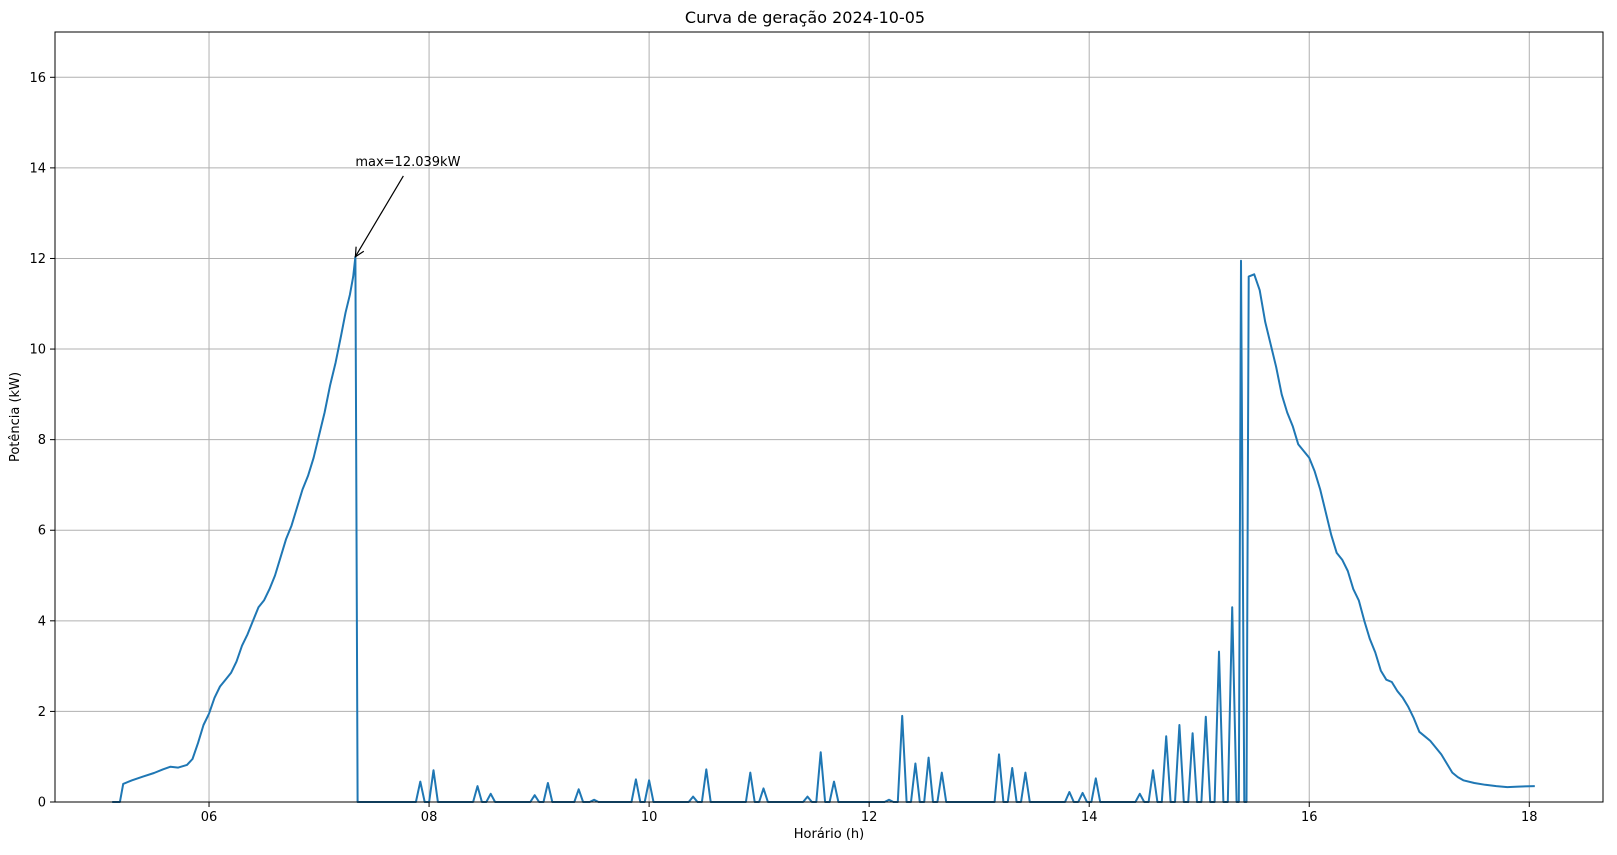  I want to click on x-tick-label: 10, so click(649, 817).